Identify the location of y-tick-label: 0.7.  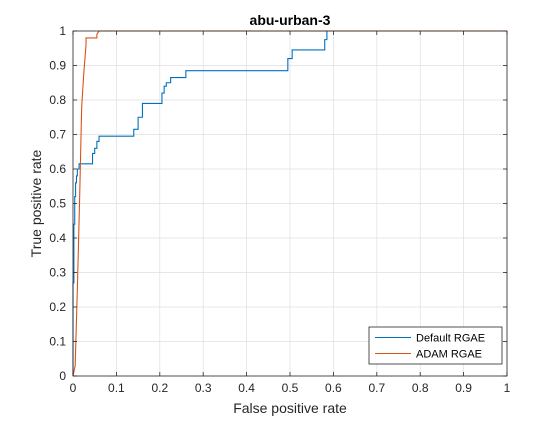
(57, 135).